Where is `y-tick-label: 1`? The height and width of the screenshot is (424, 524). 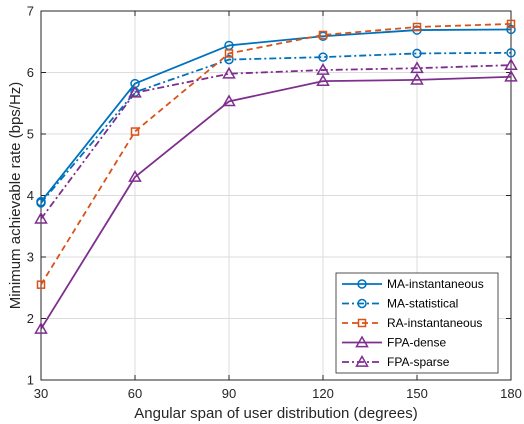
y-tick-label: 1 is located at coordinates (30, 380).